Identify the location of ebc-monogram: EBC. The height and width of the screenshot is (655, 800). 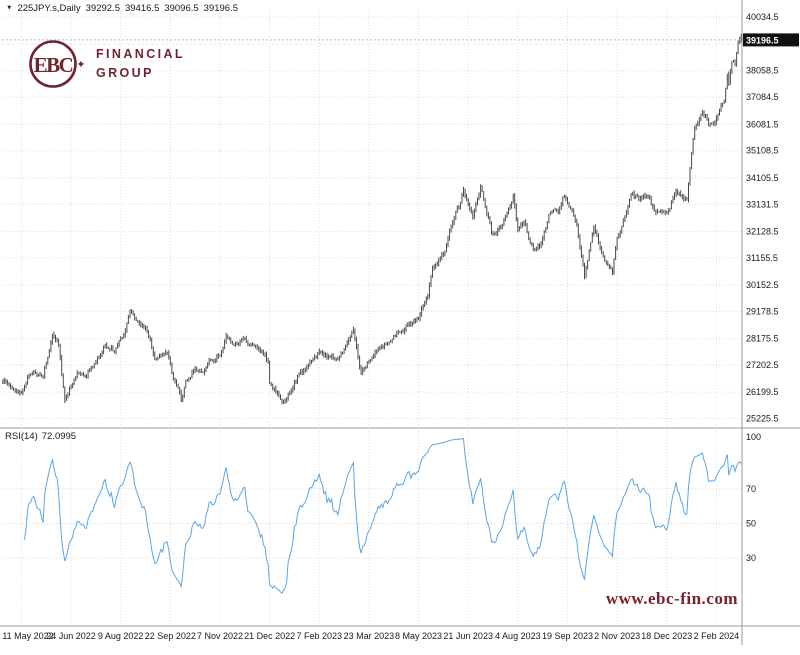
(53, 65).